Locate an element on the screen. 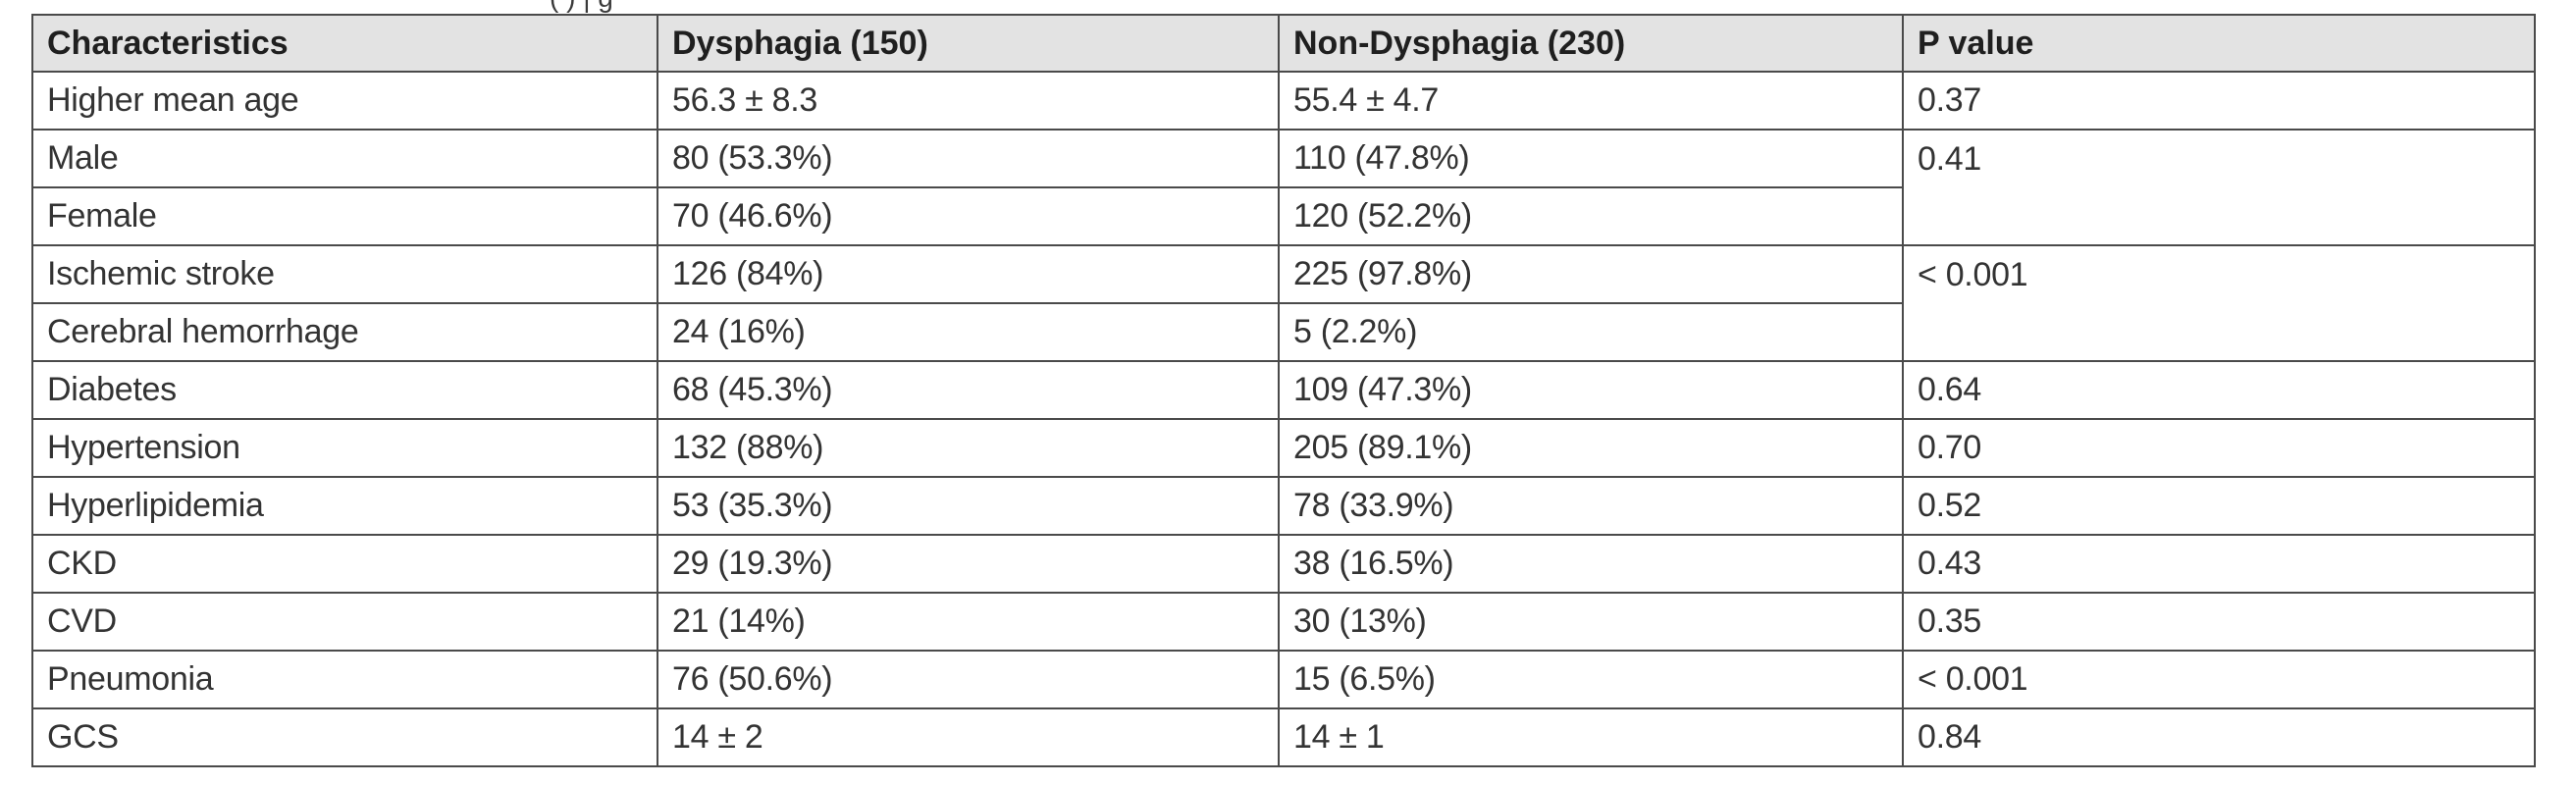  header-p-value: P value is located at coordinates (2219, 43).